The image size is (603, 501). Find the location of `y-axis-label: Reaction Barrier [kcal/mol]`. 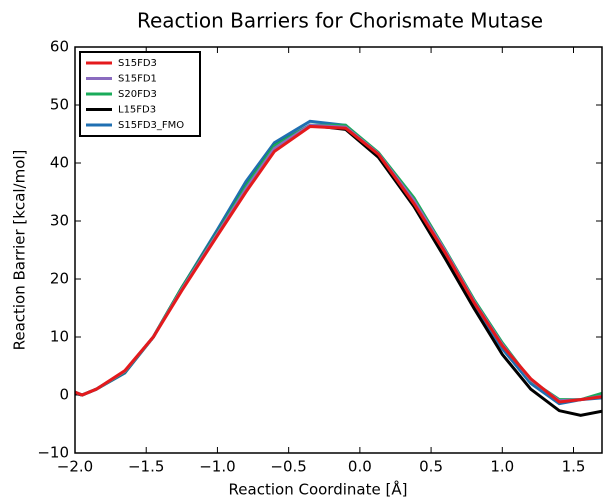

y-axis-label: Reaction Barrier [kcal/mol] is located at coordinates (20, 250).